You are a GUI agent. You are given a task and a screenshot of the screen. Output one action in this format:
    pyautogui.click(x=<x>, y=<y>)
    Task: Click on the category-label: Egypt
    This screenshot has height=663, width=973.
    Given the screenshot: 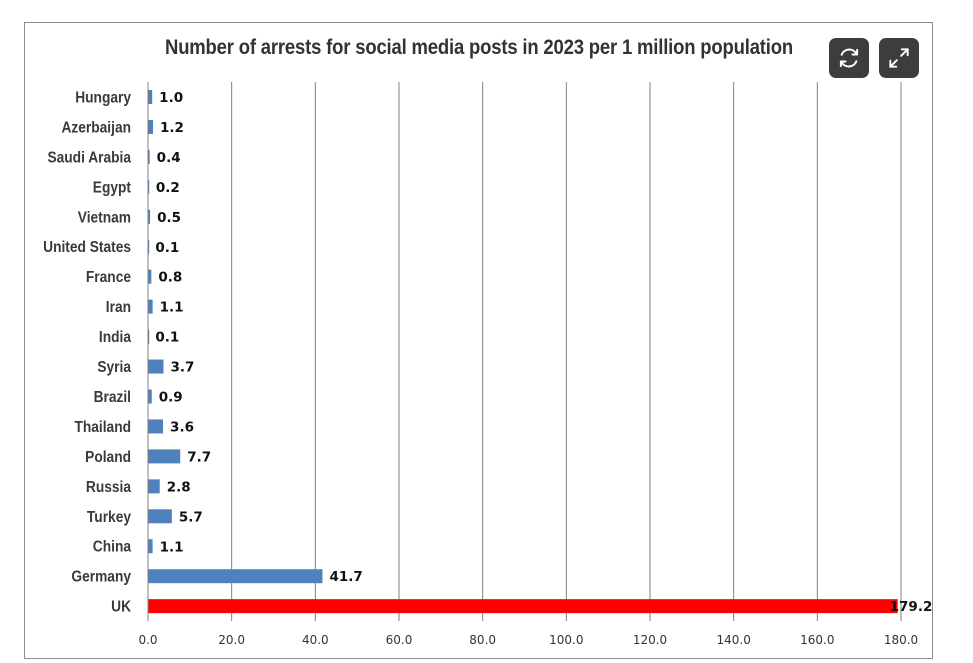 What is the action you would take?
    pyautogui.click(x=112, y=187)
    